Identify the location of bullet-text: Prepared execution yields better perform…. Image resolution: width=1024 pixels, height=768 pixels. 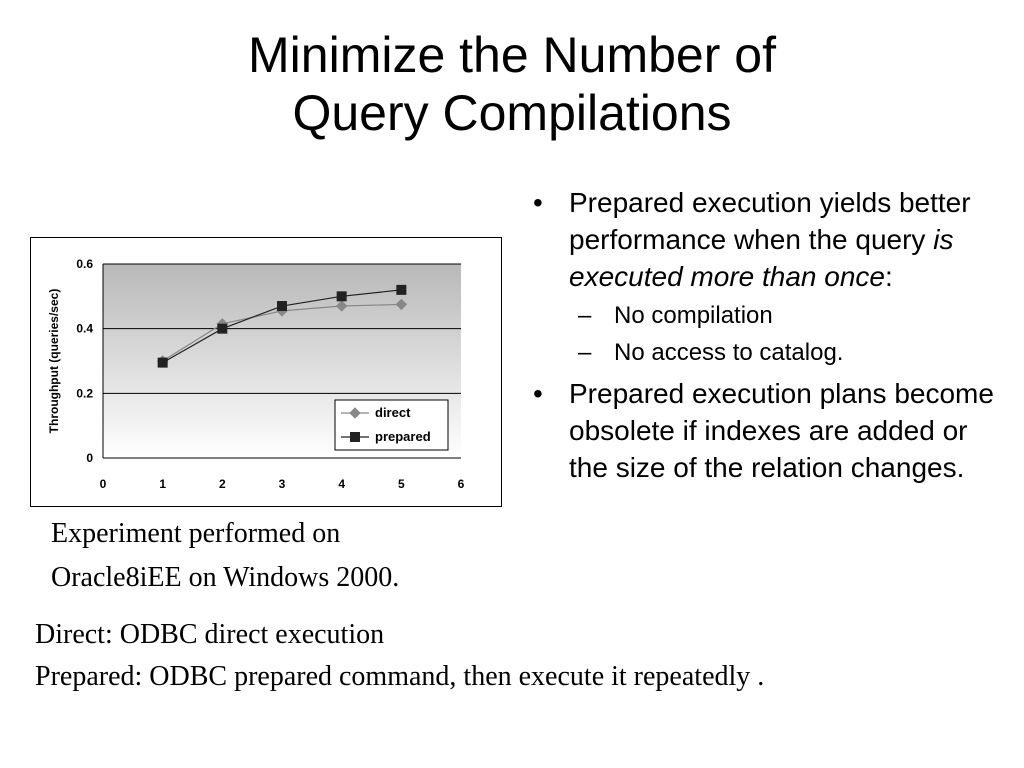
(770, 221).